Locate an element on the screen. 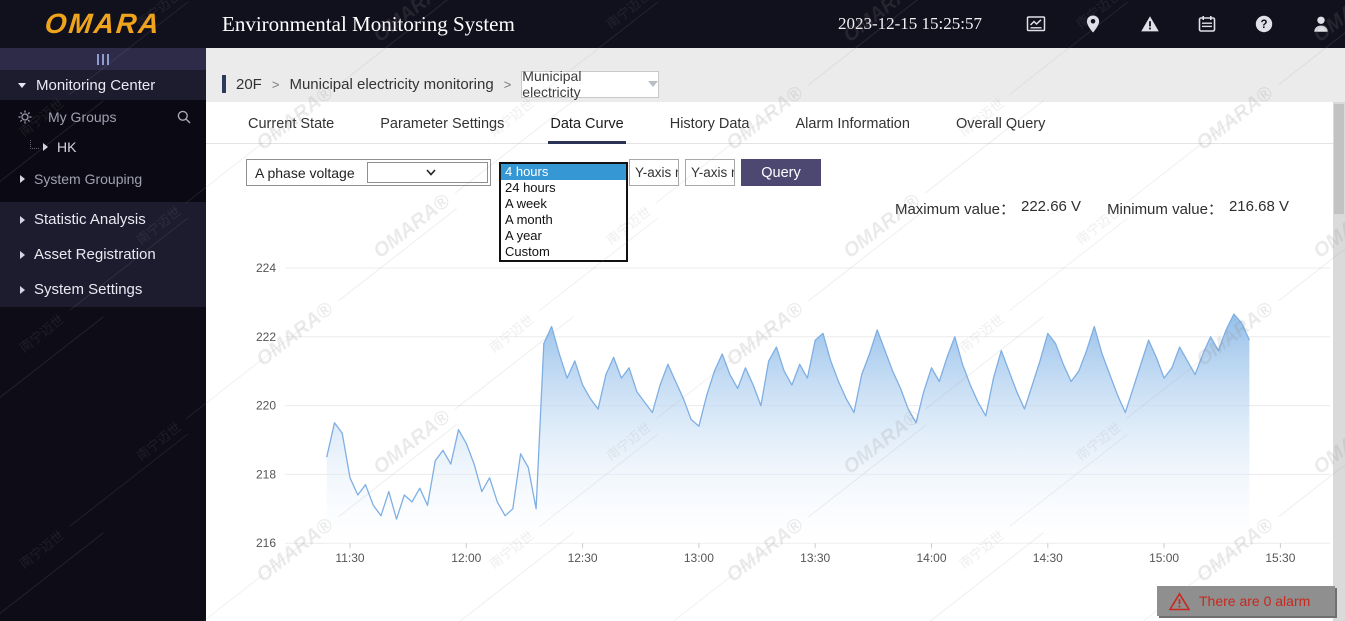  period-dropdown-list: 4 hours 24 hours A week A month A year Custom is located at coordinates (563, 212).